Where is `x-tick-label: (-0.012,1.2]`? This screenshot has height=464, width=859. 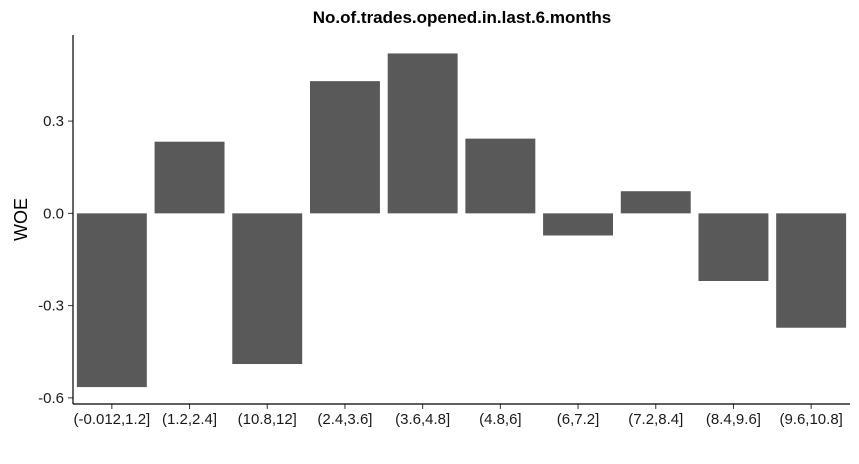 x-tick-label: (-0.012,1.2] is located at coordinates (111, 419).